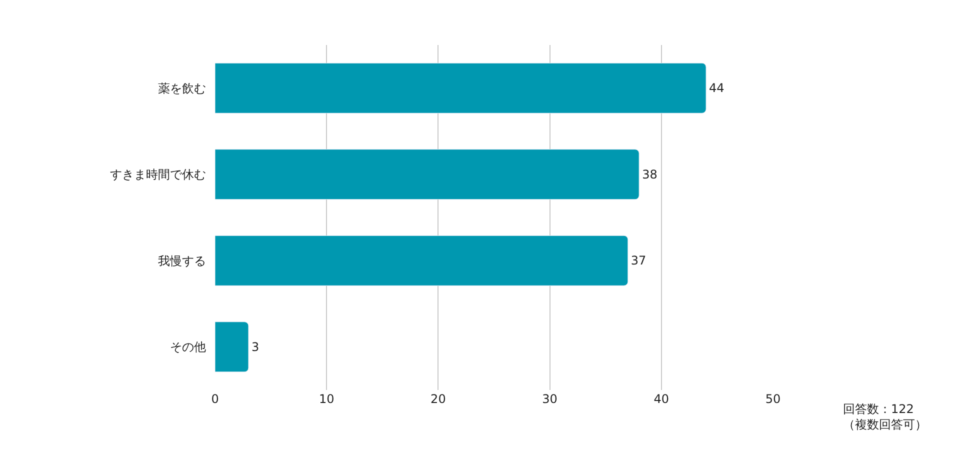 This screenshot has height=459, width=976. What do you see at coordinates (182, 261) in the screenshot?
I see `y-tick-label: 我慢する` at bounding box center [182, 261].